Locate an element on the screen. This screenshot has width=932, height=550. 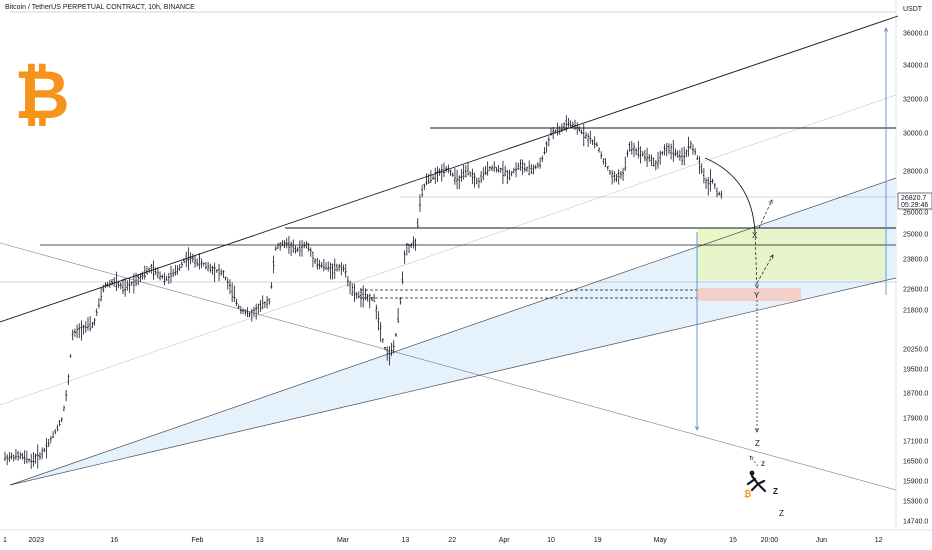
dashed-arrow-z-small-head is located at coordinates (751, 457).